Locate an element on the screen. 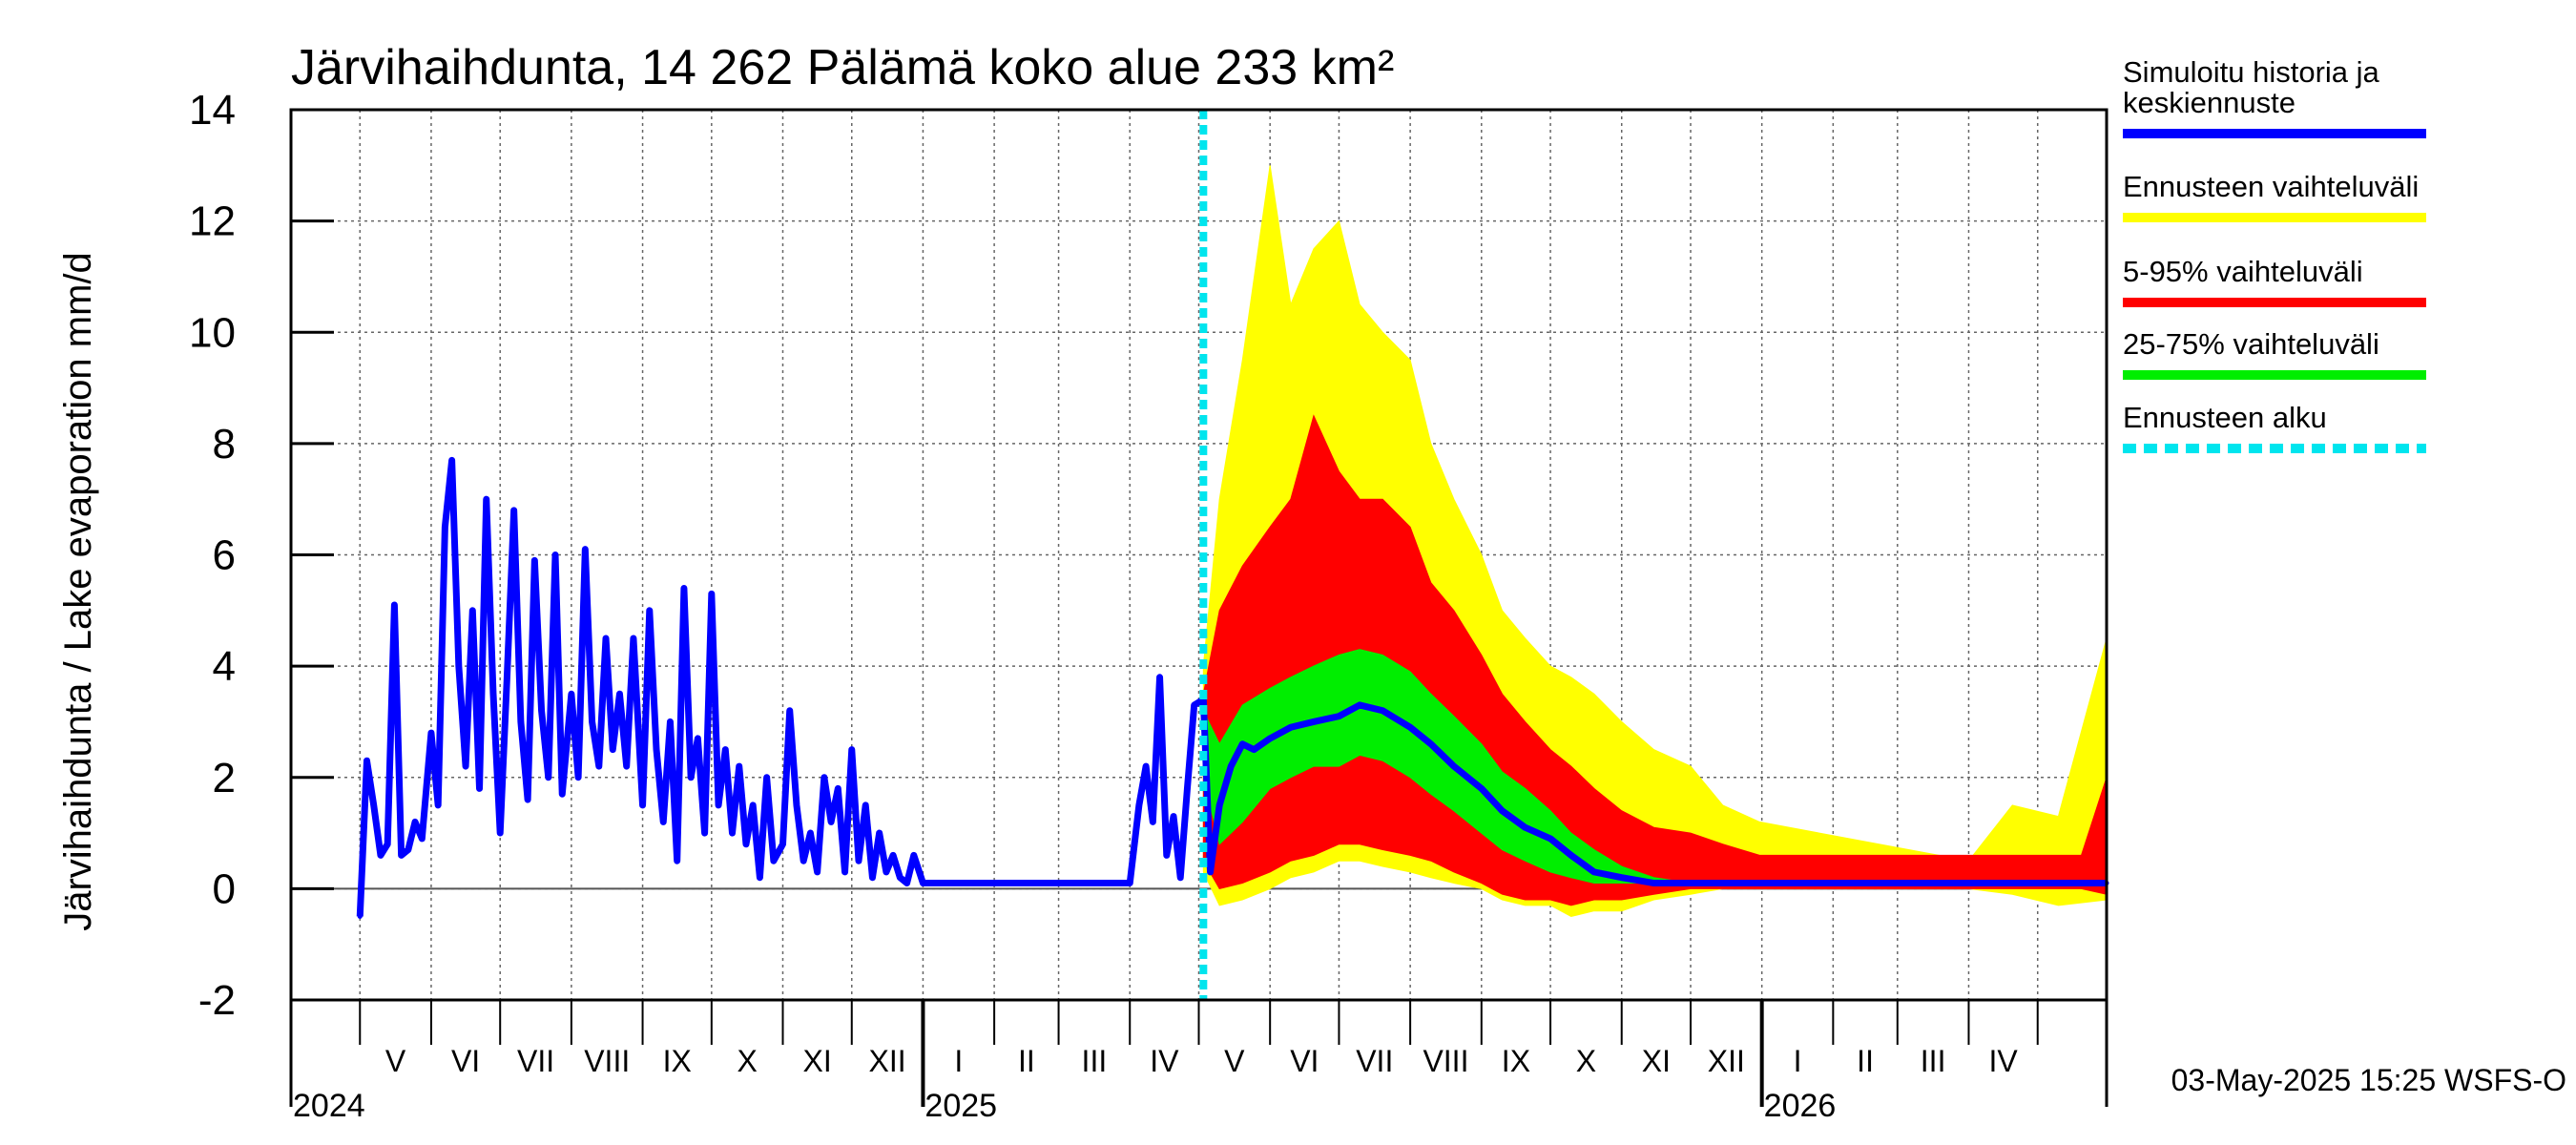 Image resolution: width=2576 pixels, height=1145 pixels. legend-label: Simuloitu historia ja is located at coordinates (2251, 72).